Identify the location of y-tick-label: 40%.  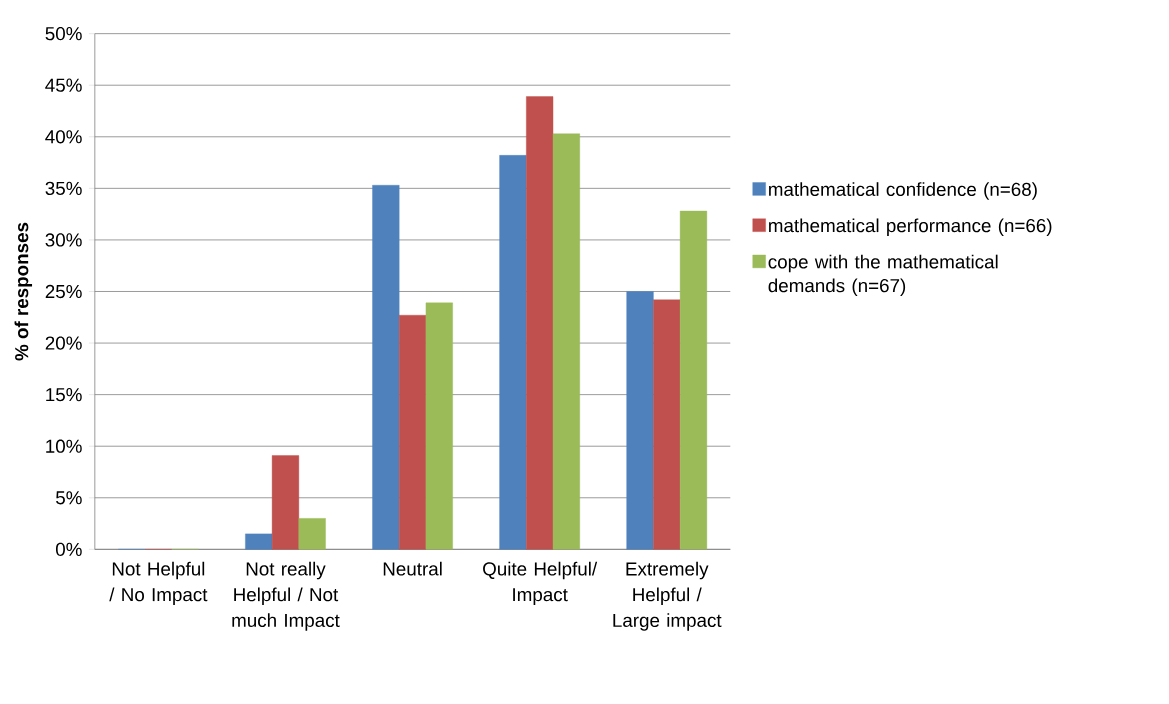
(63, 137).